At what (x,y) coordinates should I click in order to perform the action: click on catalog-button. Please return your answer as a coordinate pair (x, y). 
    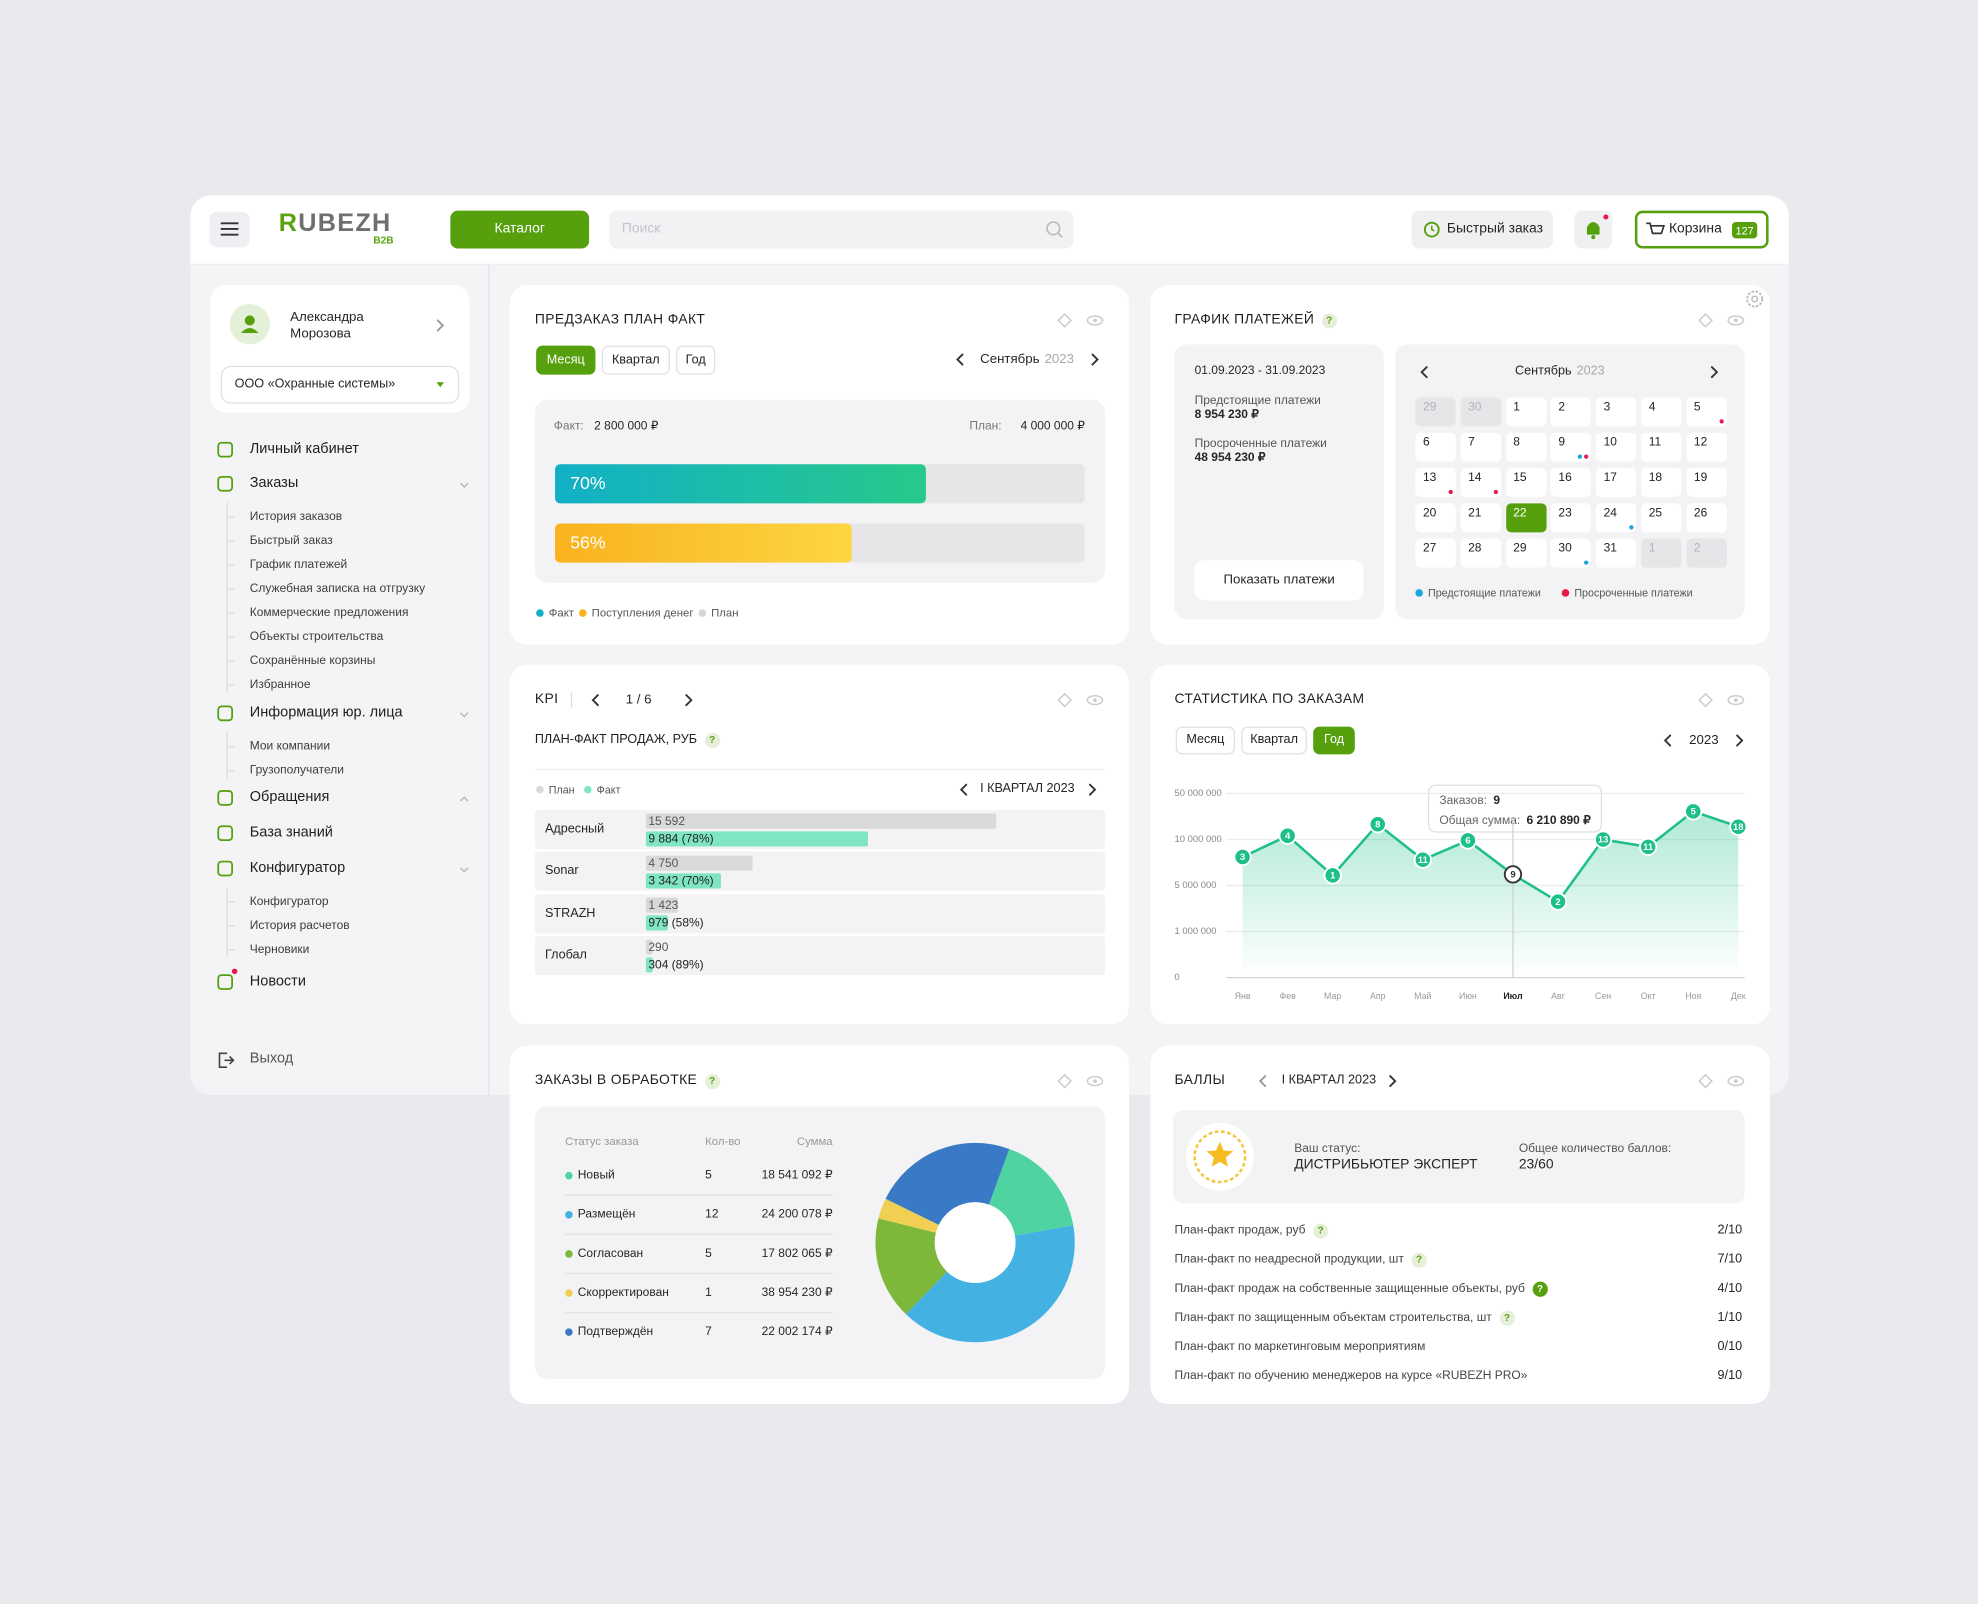
    Looking at the image, I should click on (520, 229).